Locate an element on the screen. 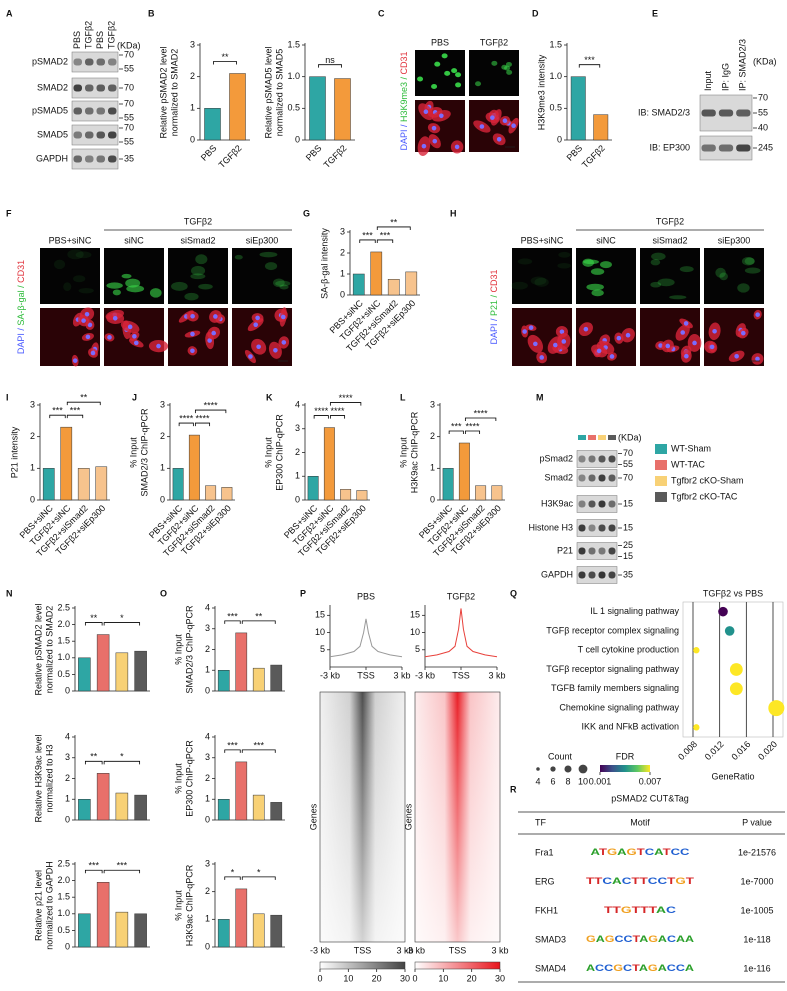 Image resolution: width=787 pixels, height=991 pixels. y-tick-label: 4 is located at coordinates (67, 736).